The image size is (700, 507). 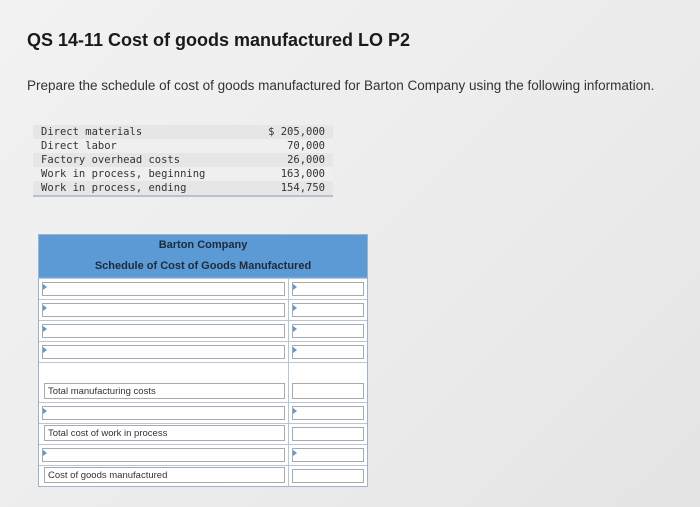 I want to click on total-wip-row: Total cost of work in process, so click(x=203, y=433).